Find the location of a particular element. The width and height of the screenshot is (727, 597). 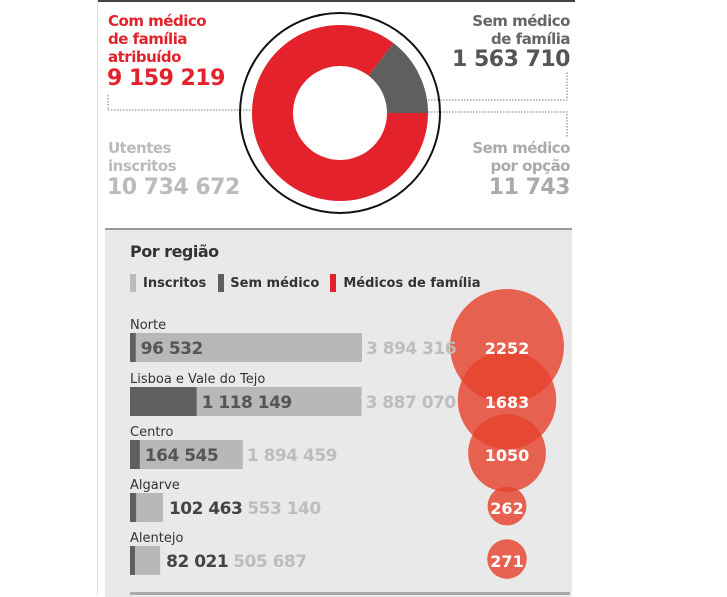

inscritos-value: 553 140 is located at coordinates (284, 509).